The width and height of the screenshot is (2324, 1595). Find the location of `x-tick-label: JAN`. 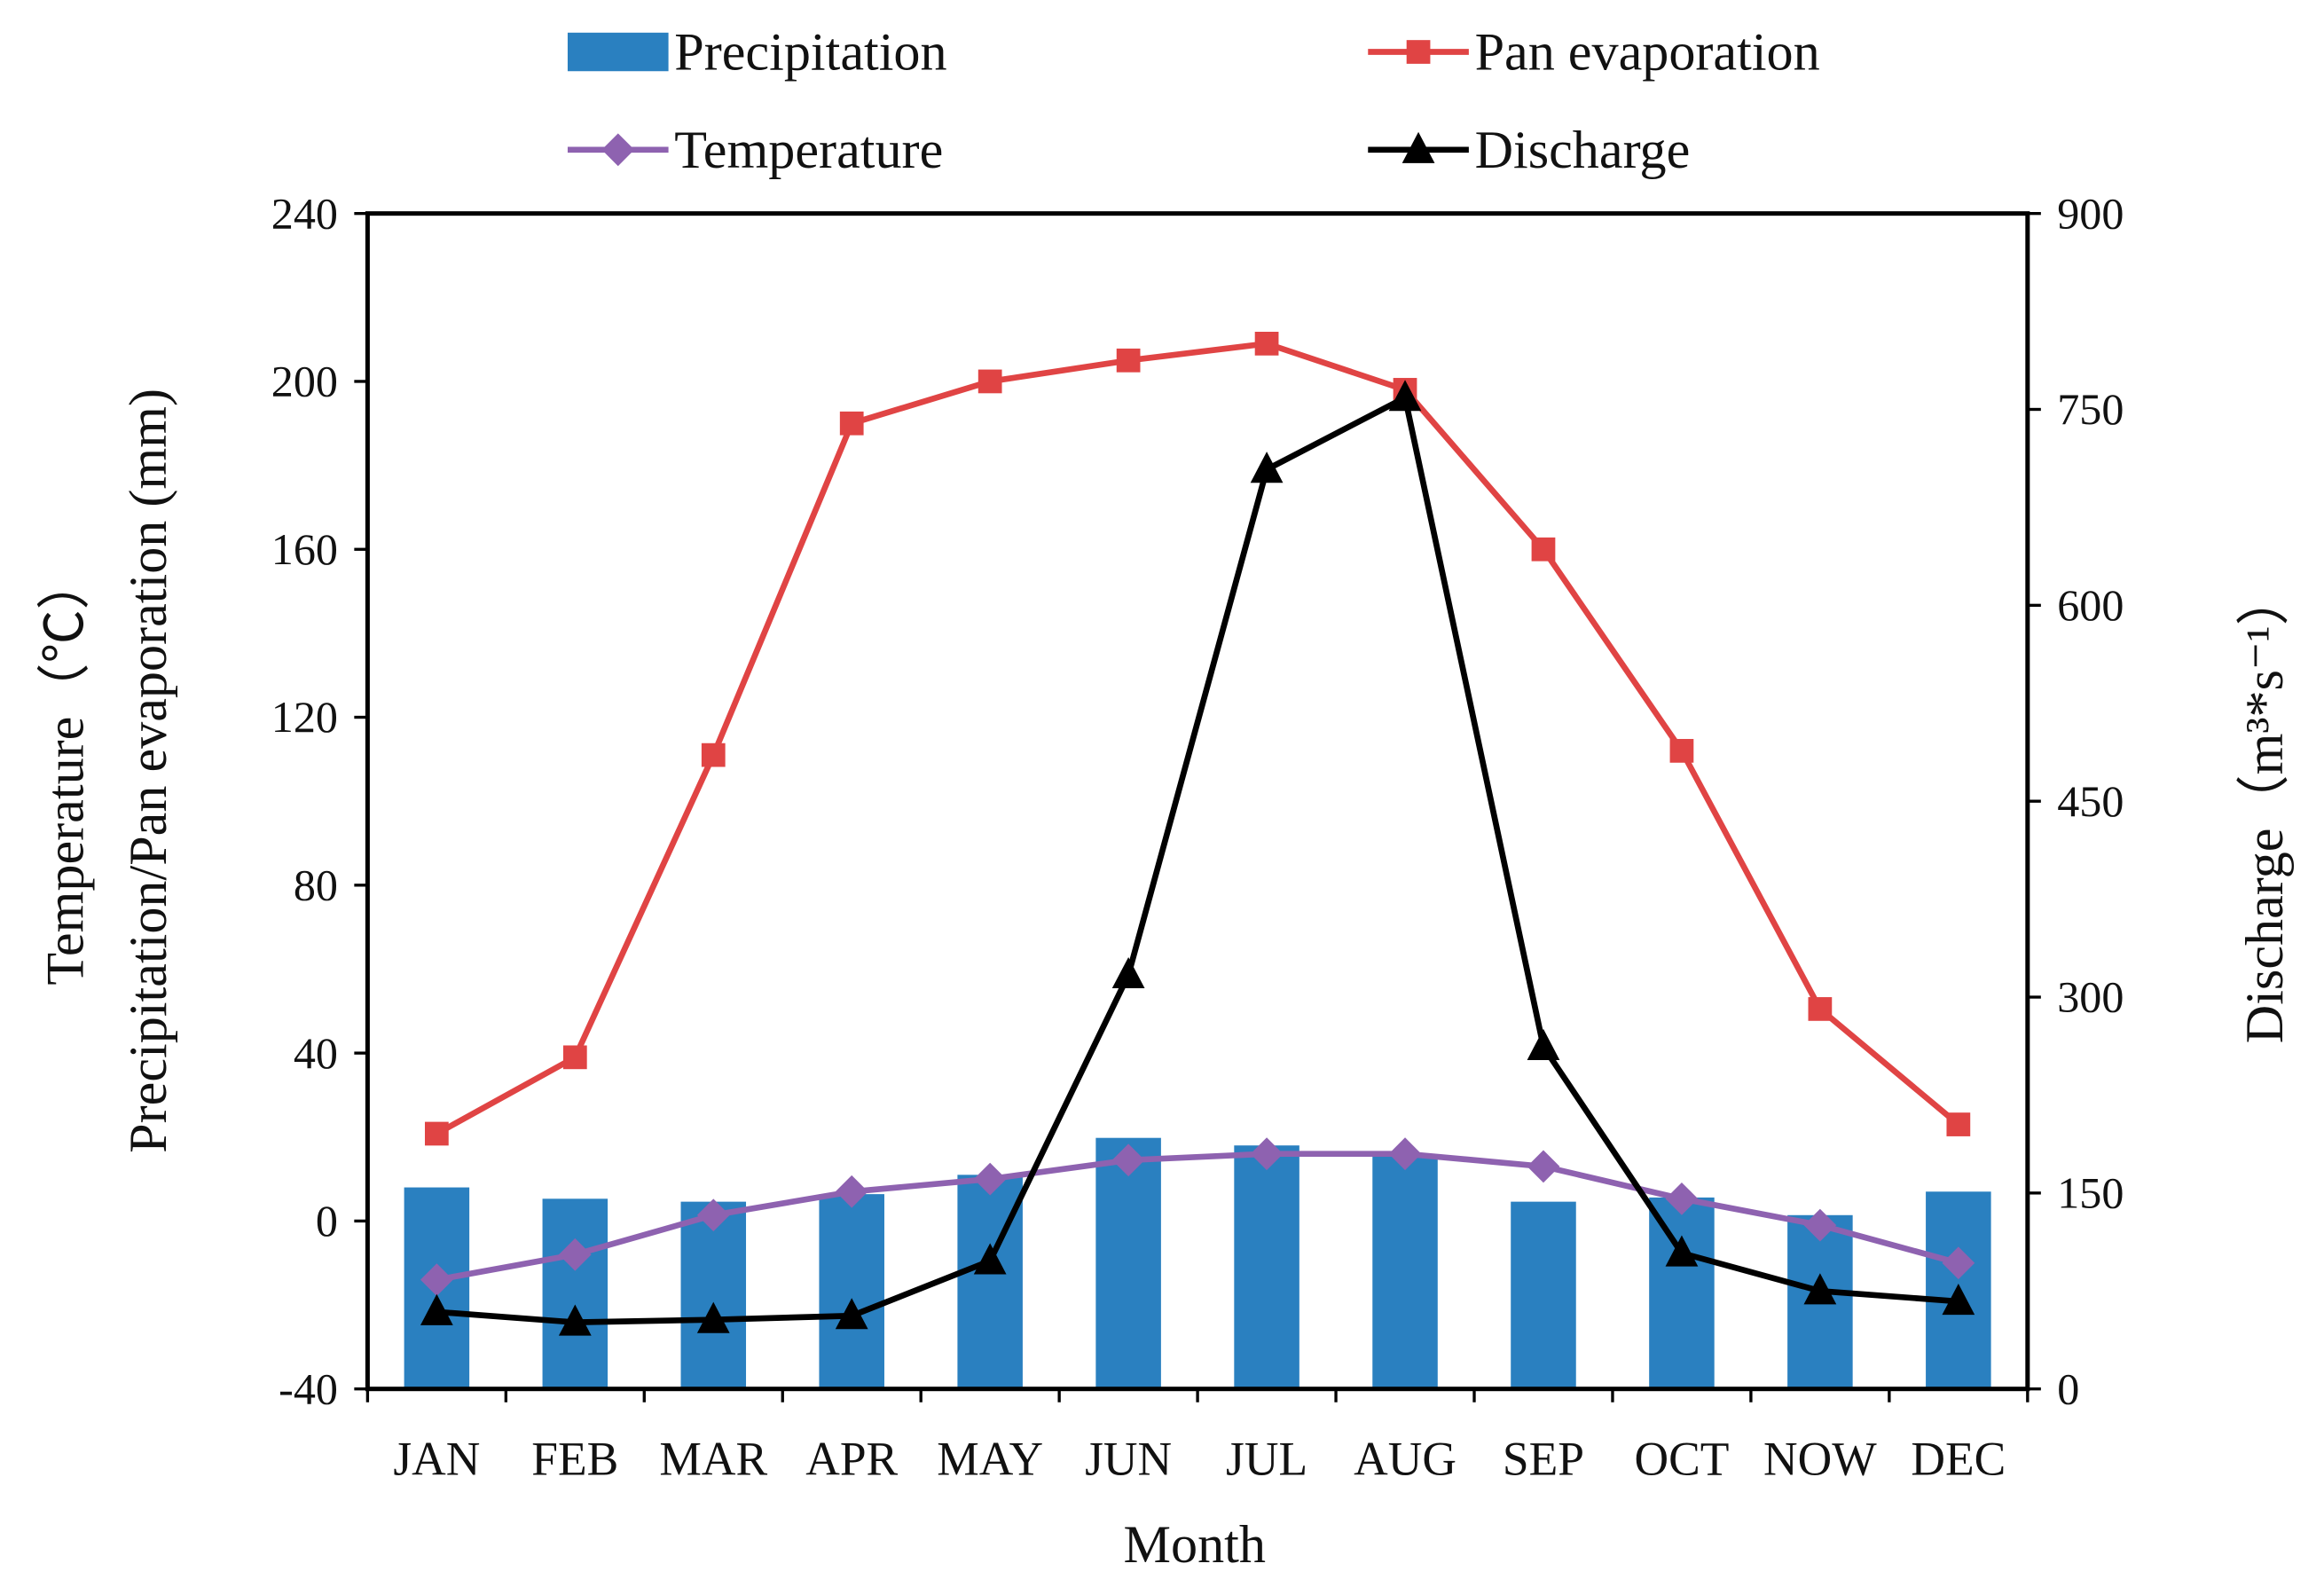

x-tick-label: JAN is located at coordinates (437, 1459).